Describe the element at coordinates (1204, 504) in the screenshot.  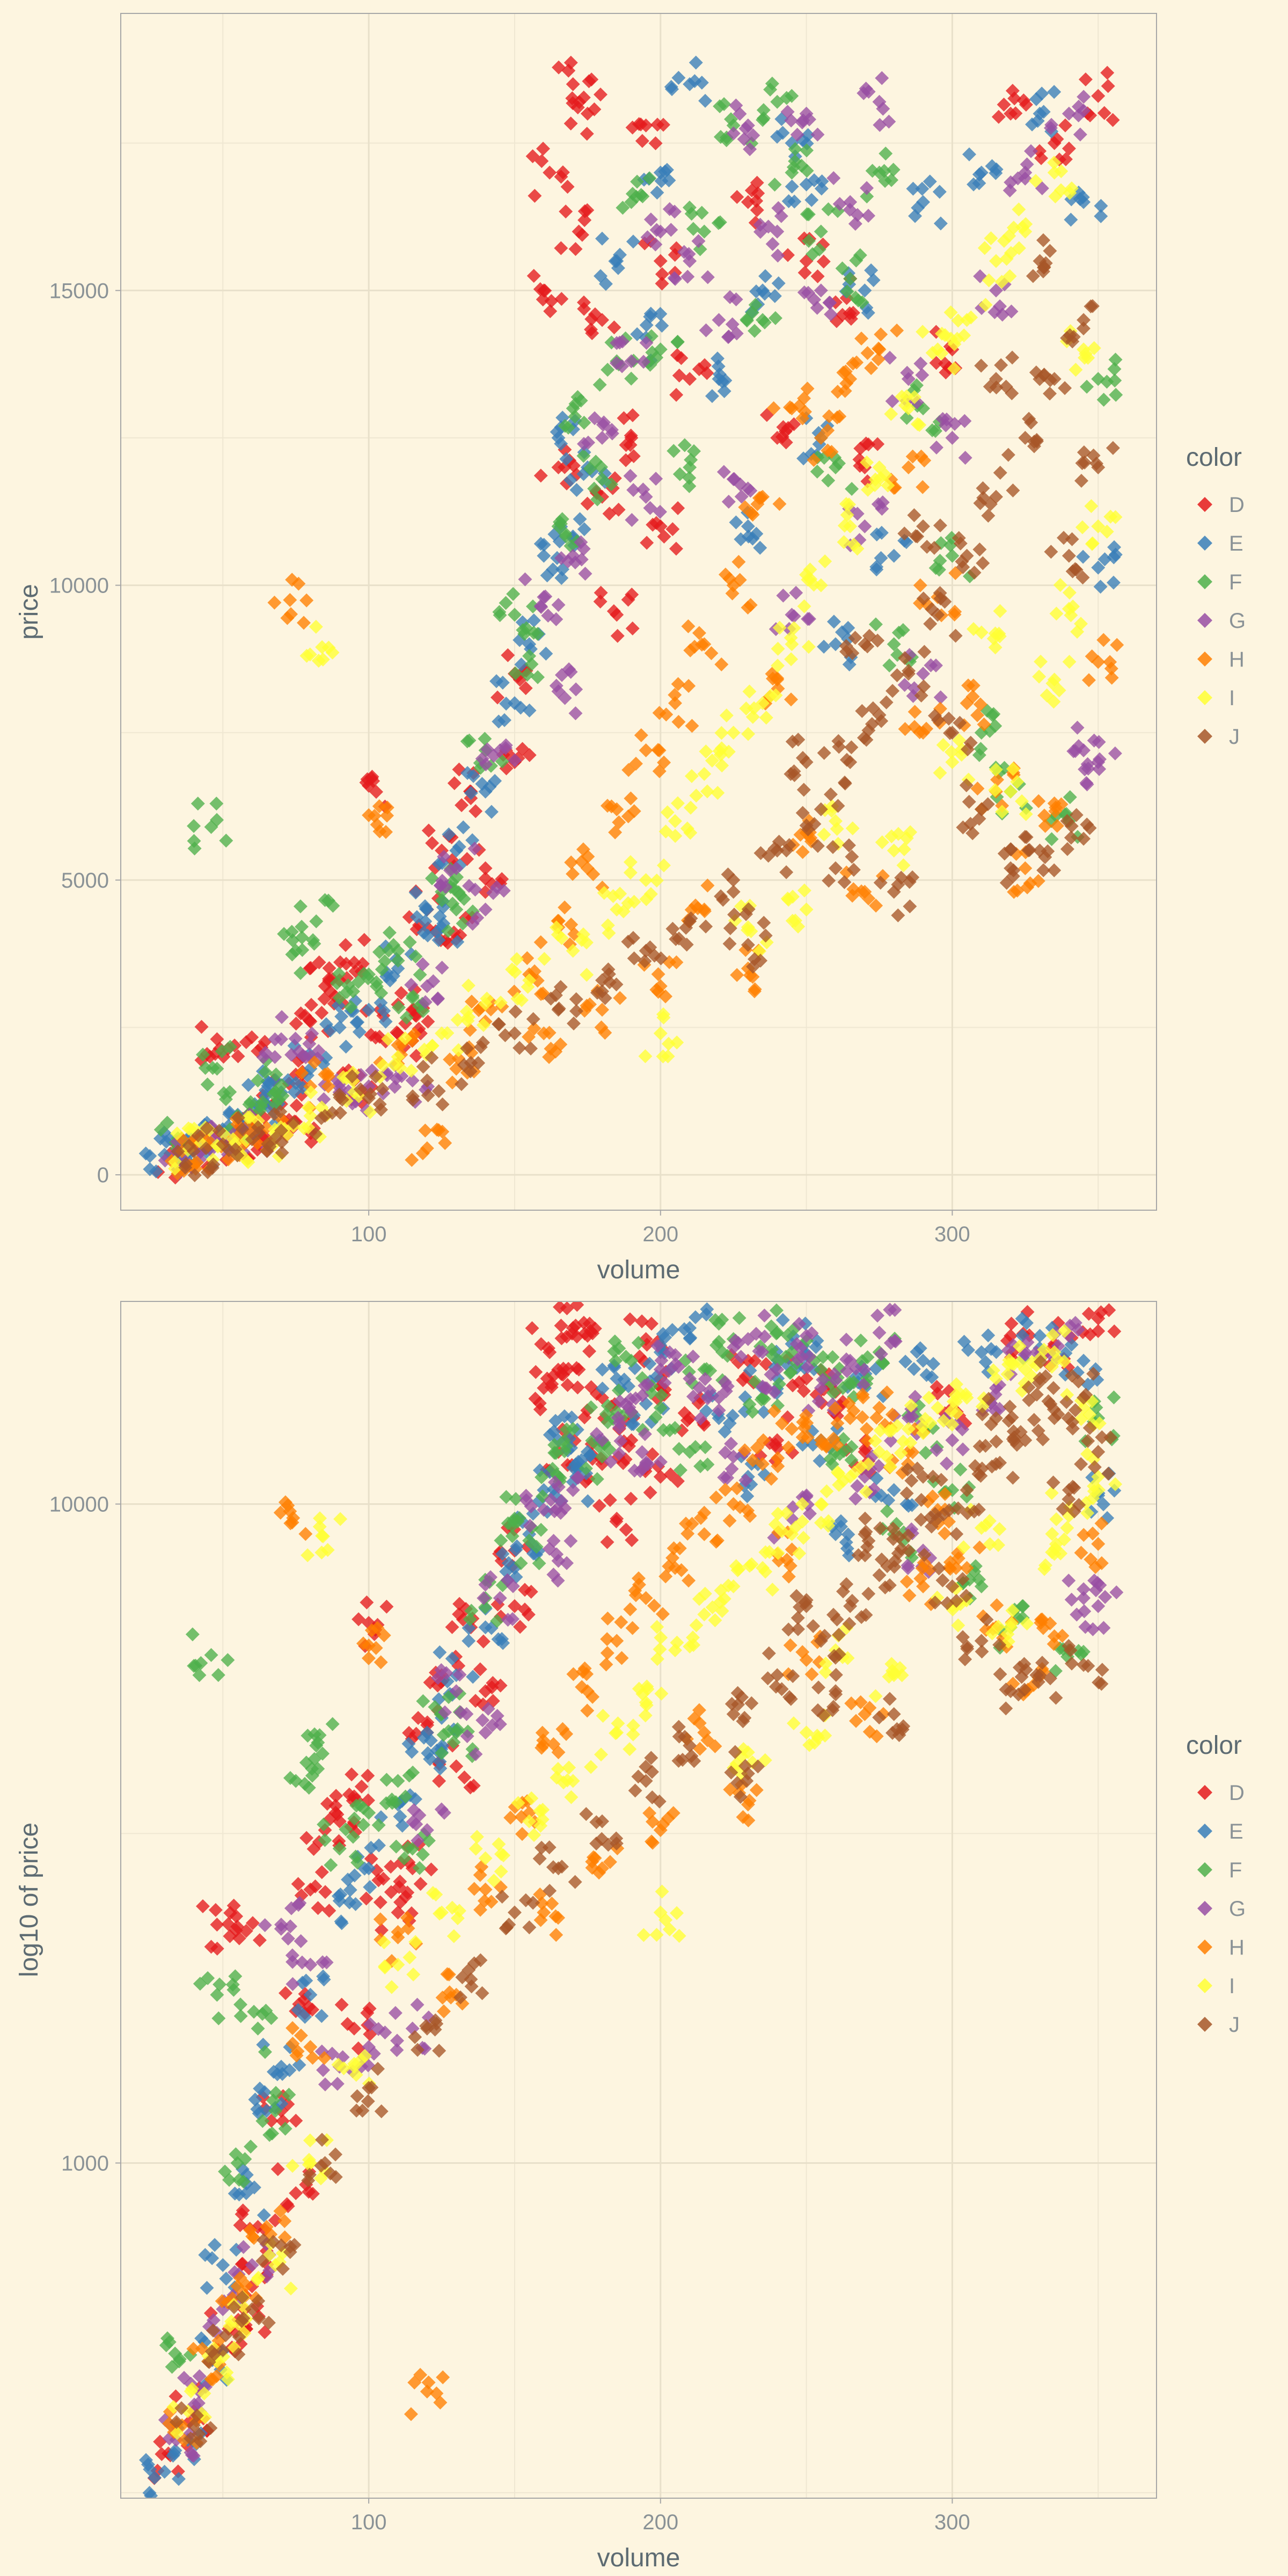
I see `legend-key-D` at that location.